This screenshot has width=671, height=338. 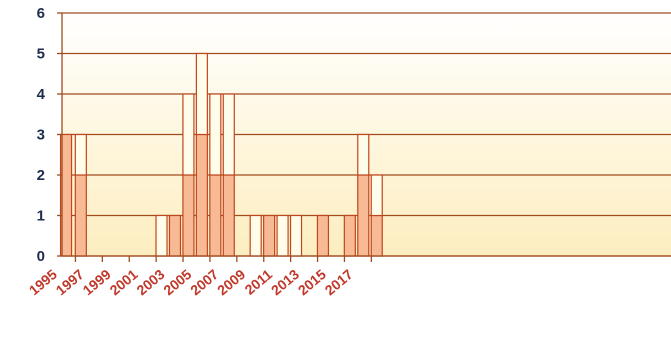 What do you see at coordinates (41, 94) in the screenshot?
I see `y-tick-label: 4` at bounding box center [41, 94].